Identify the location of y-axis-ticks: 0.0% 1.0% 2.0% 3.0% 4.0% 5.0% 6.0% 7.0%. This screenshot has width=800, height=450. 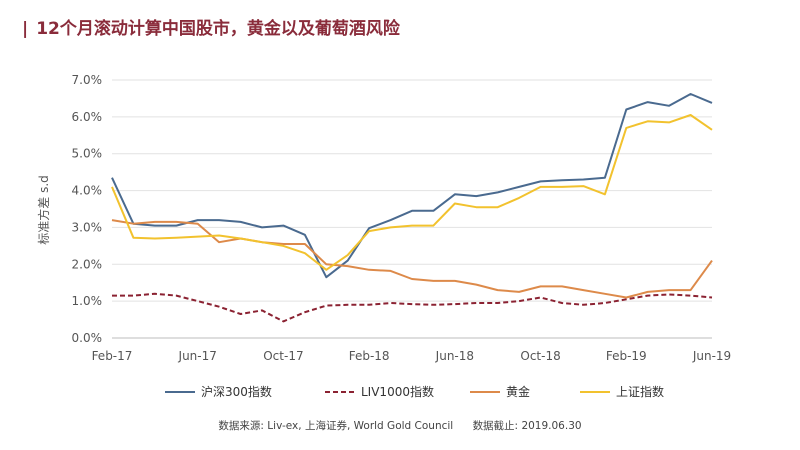
(87, 209).